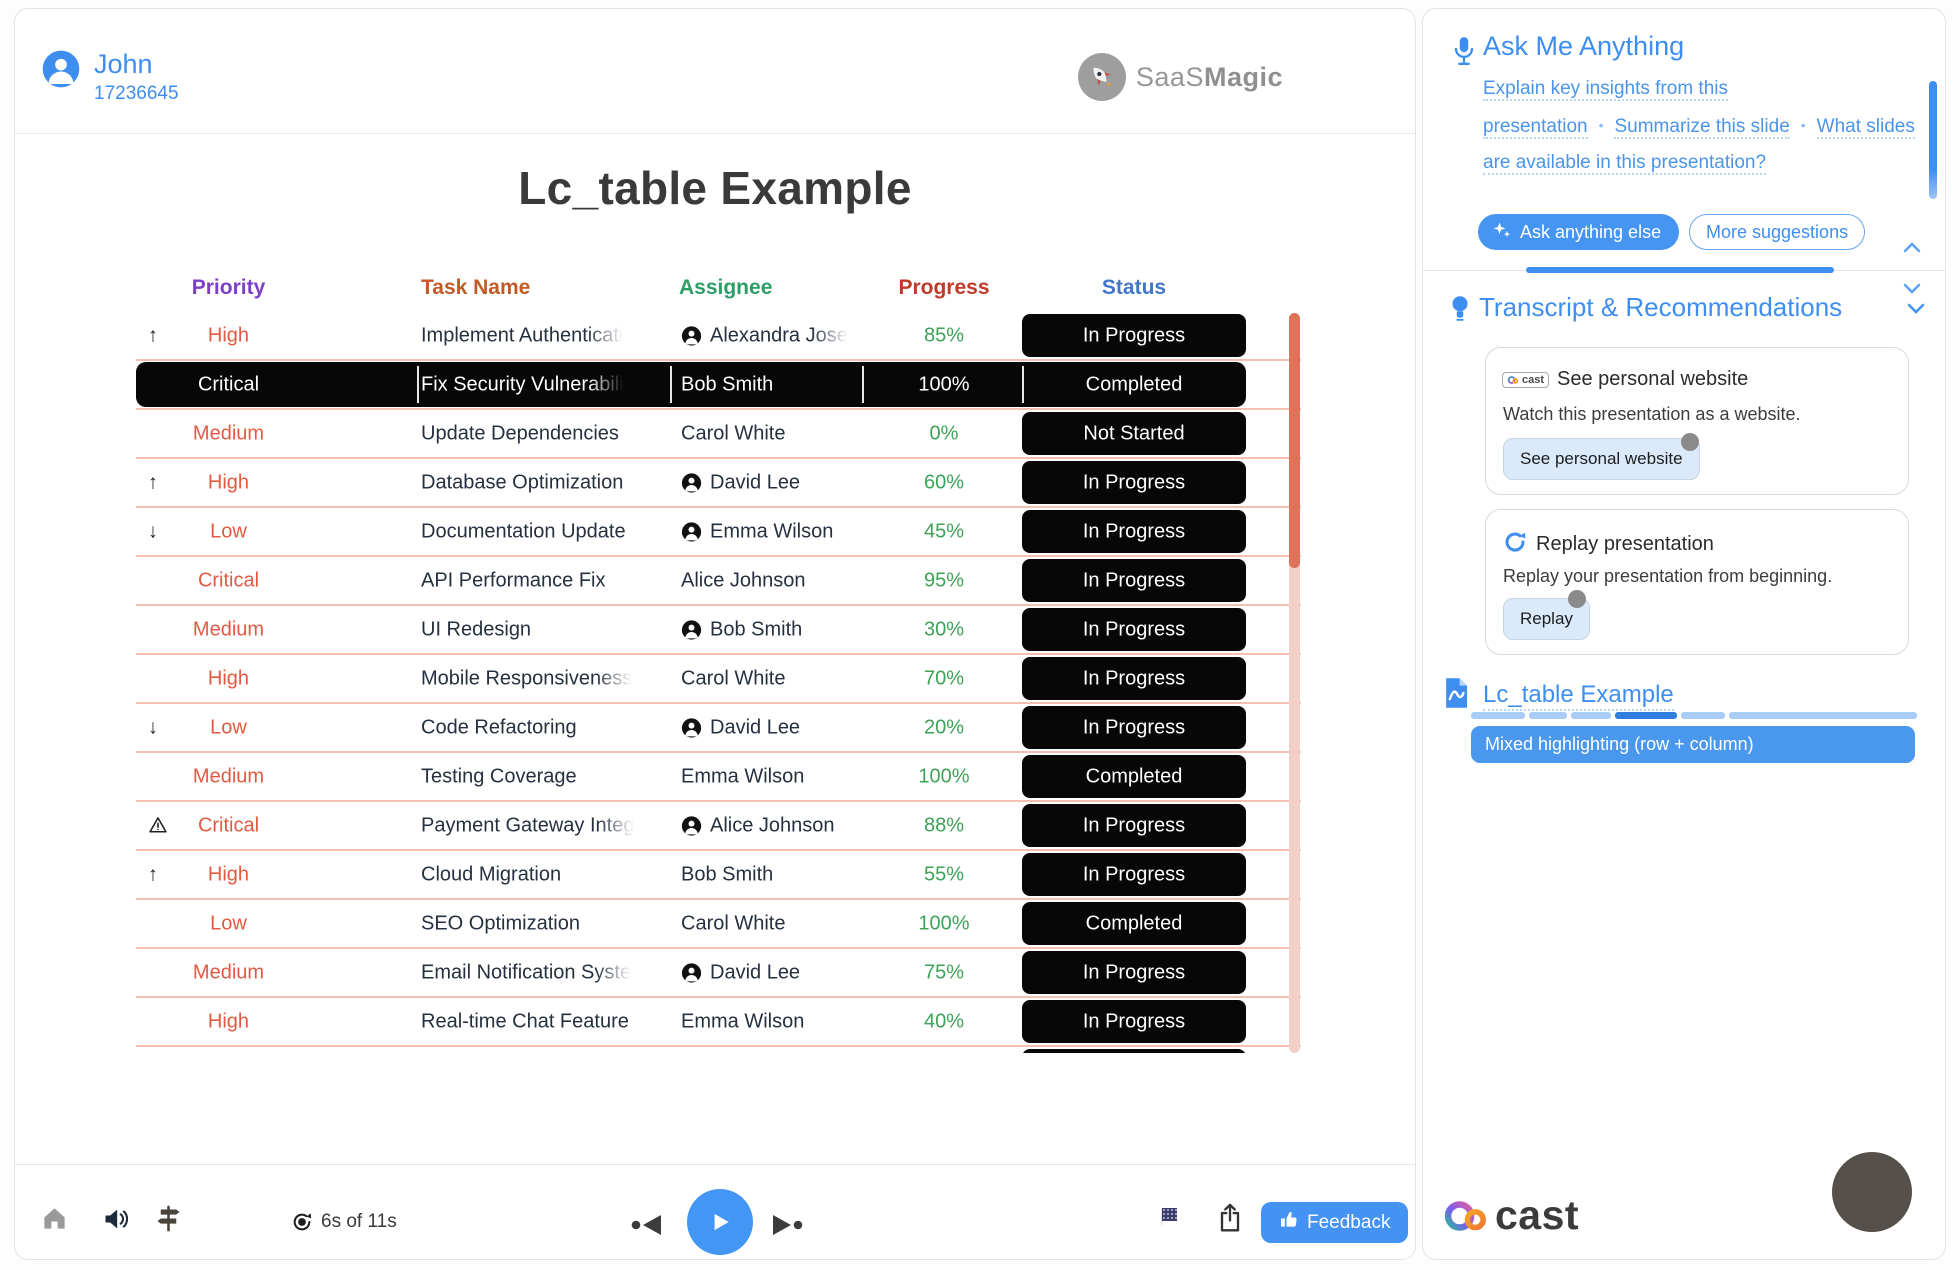 This screenshot has height=1270, width=1960. I want to click on brand-logo: SaaSMagic, so click(1180, 77).